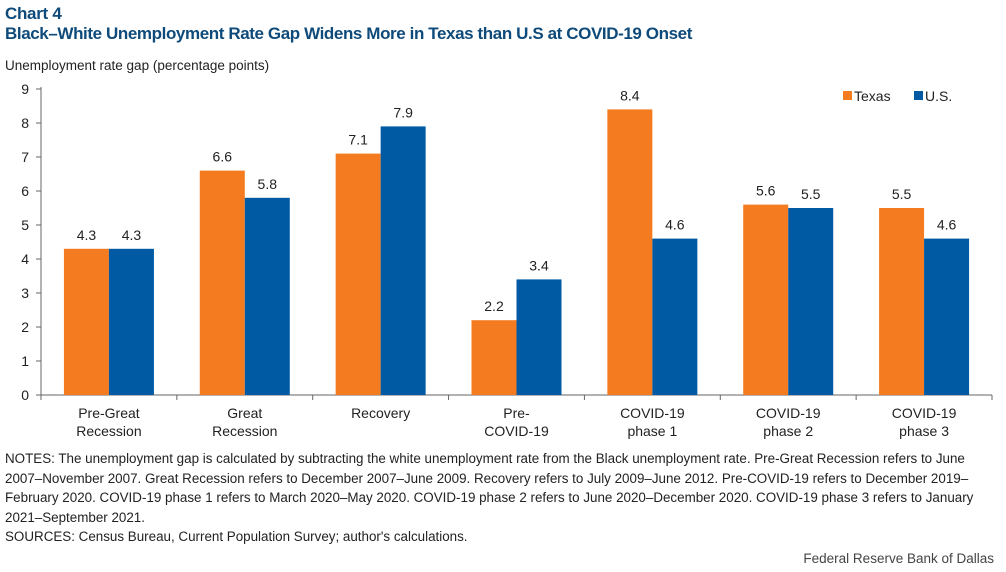  What do you see at coordinates (25, 327) in the screenshot?
I see `y-tick-label: 2` at bounding box center [25, 327].